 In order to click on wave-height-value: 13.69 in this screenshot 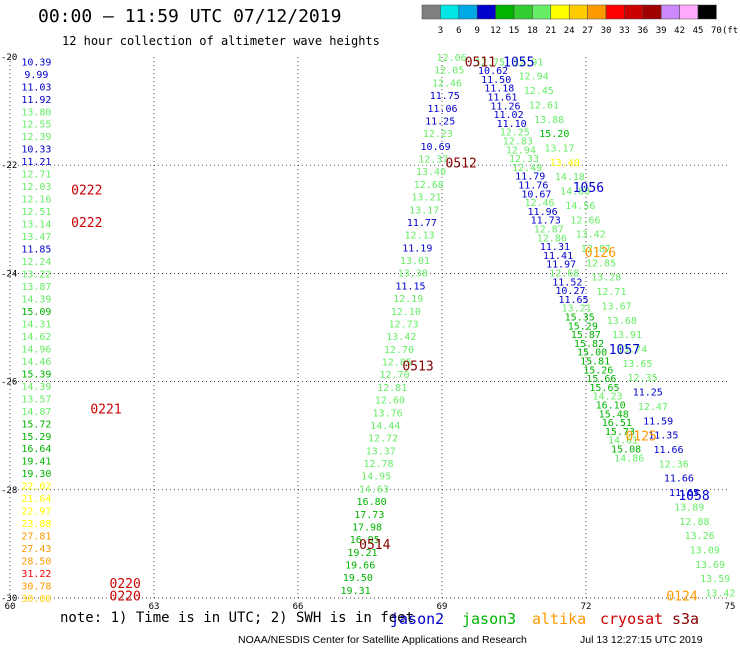, I will do `click(710, 565)`.